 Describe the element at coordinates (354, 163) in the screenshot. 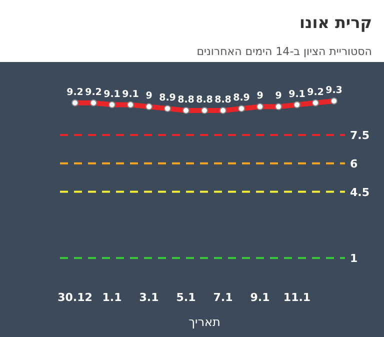

I see `ref-line-label: 6` at that location.